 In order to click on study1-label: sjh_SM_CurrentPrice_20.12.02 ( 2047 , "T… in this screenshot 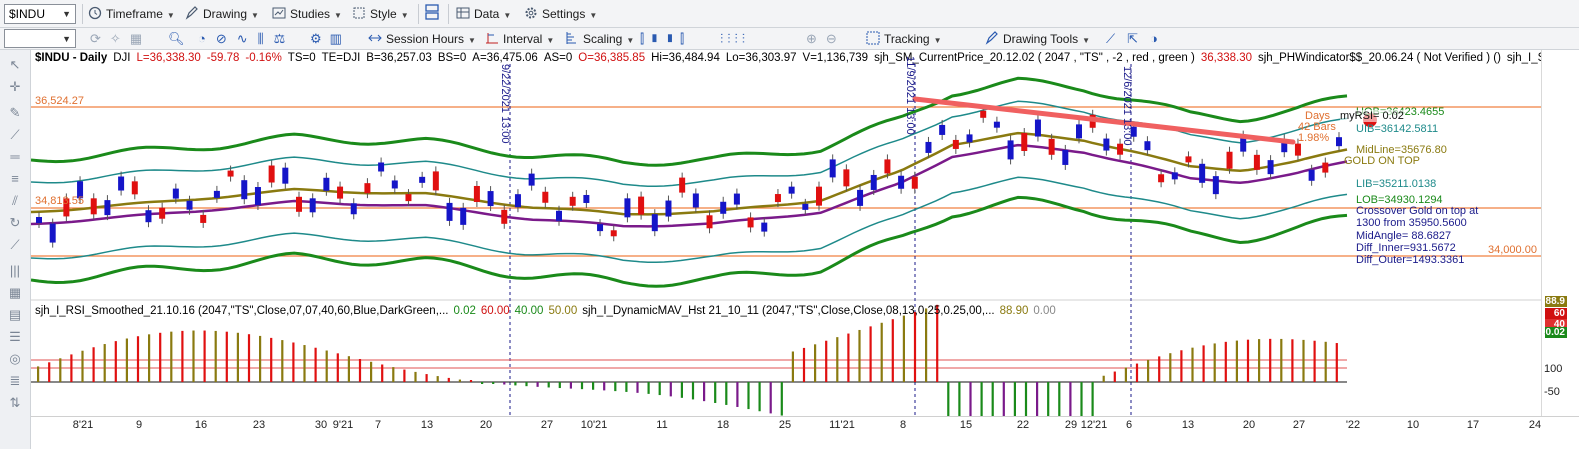, I will do `click(1034, 58)`.